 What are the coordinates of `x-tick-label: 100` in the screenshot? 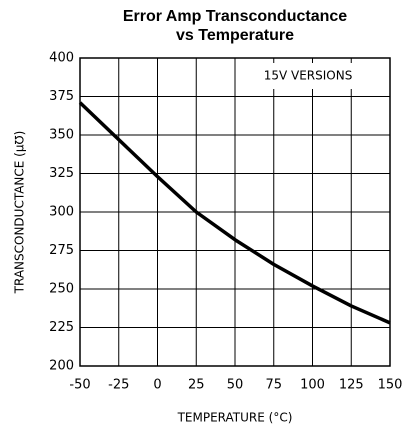 It's located at (312, 385).